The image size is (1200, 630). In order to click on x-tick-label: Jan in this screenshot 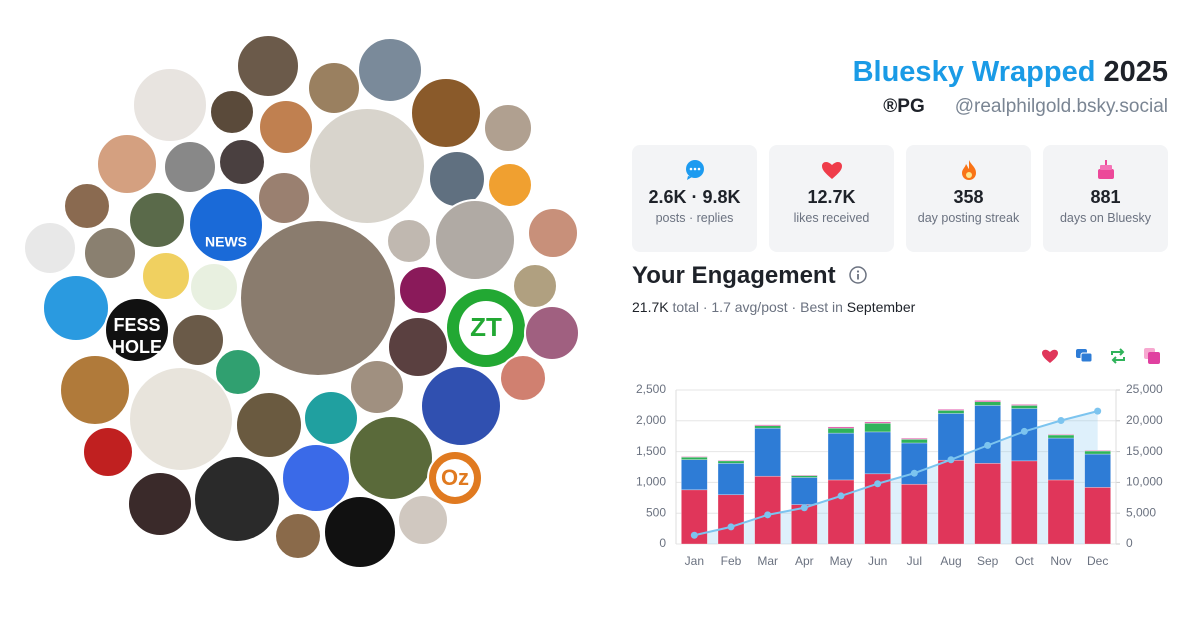, I will do `click(694, 561)`.